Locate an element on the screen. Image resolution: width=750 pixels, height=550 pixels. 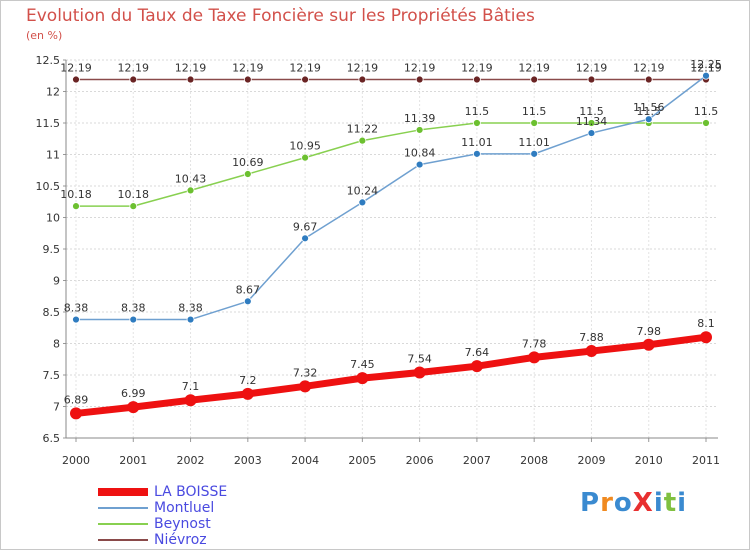
y-tick-label: 8.5 is located at coordinates (52, 312).